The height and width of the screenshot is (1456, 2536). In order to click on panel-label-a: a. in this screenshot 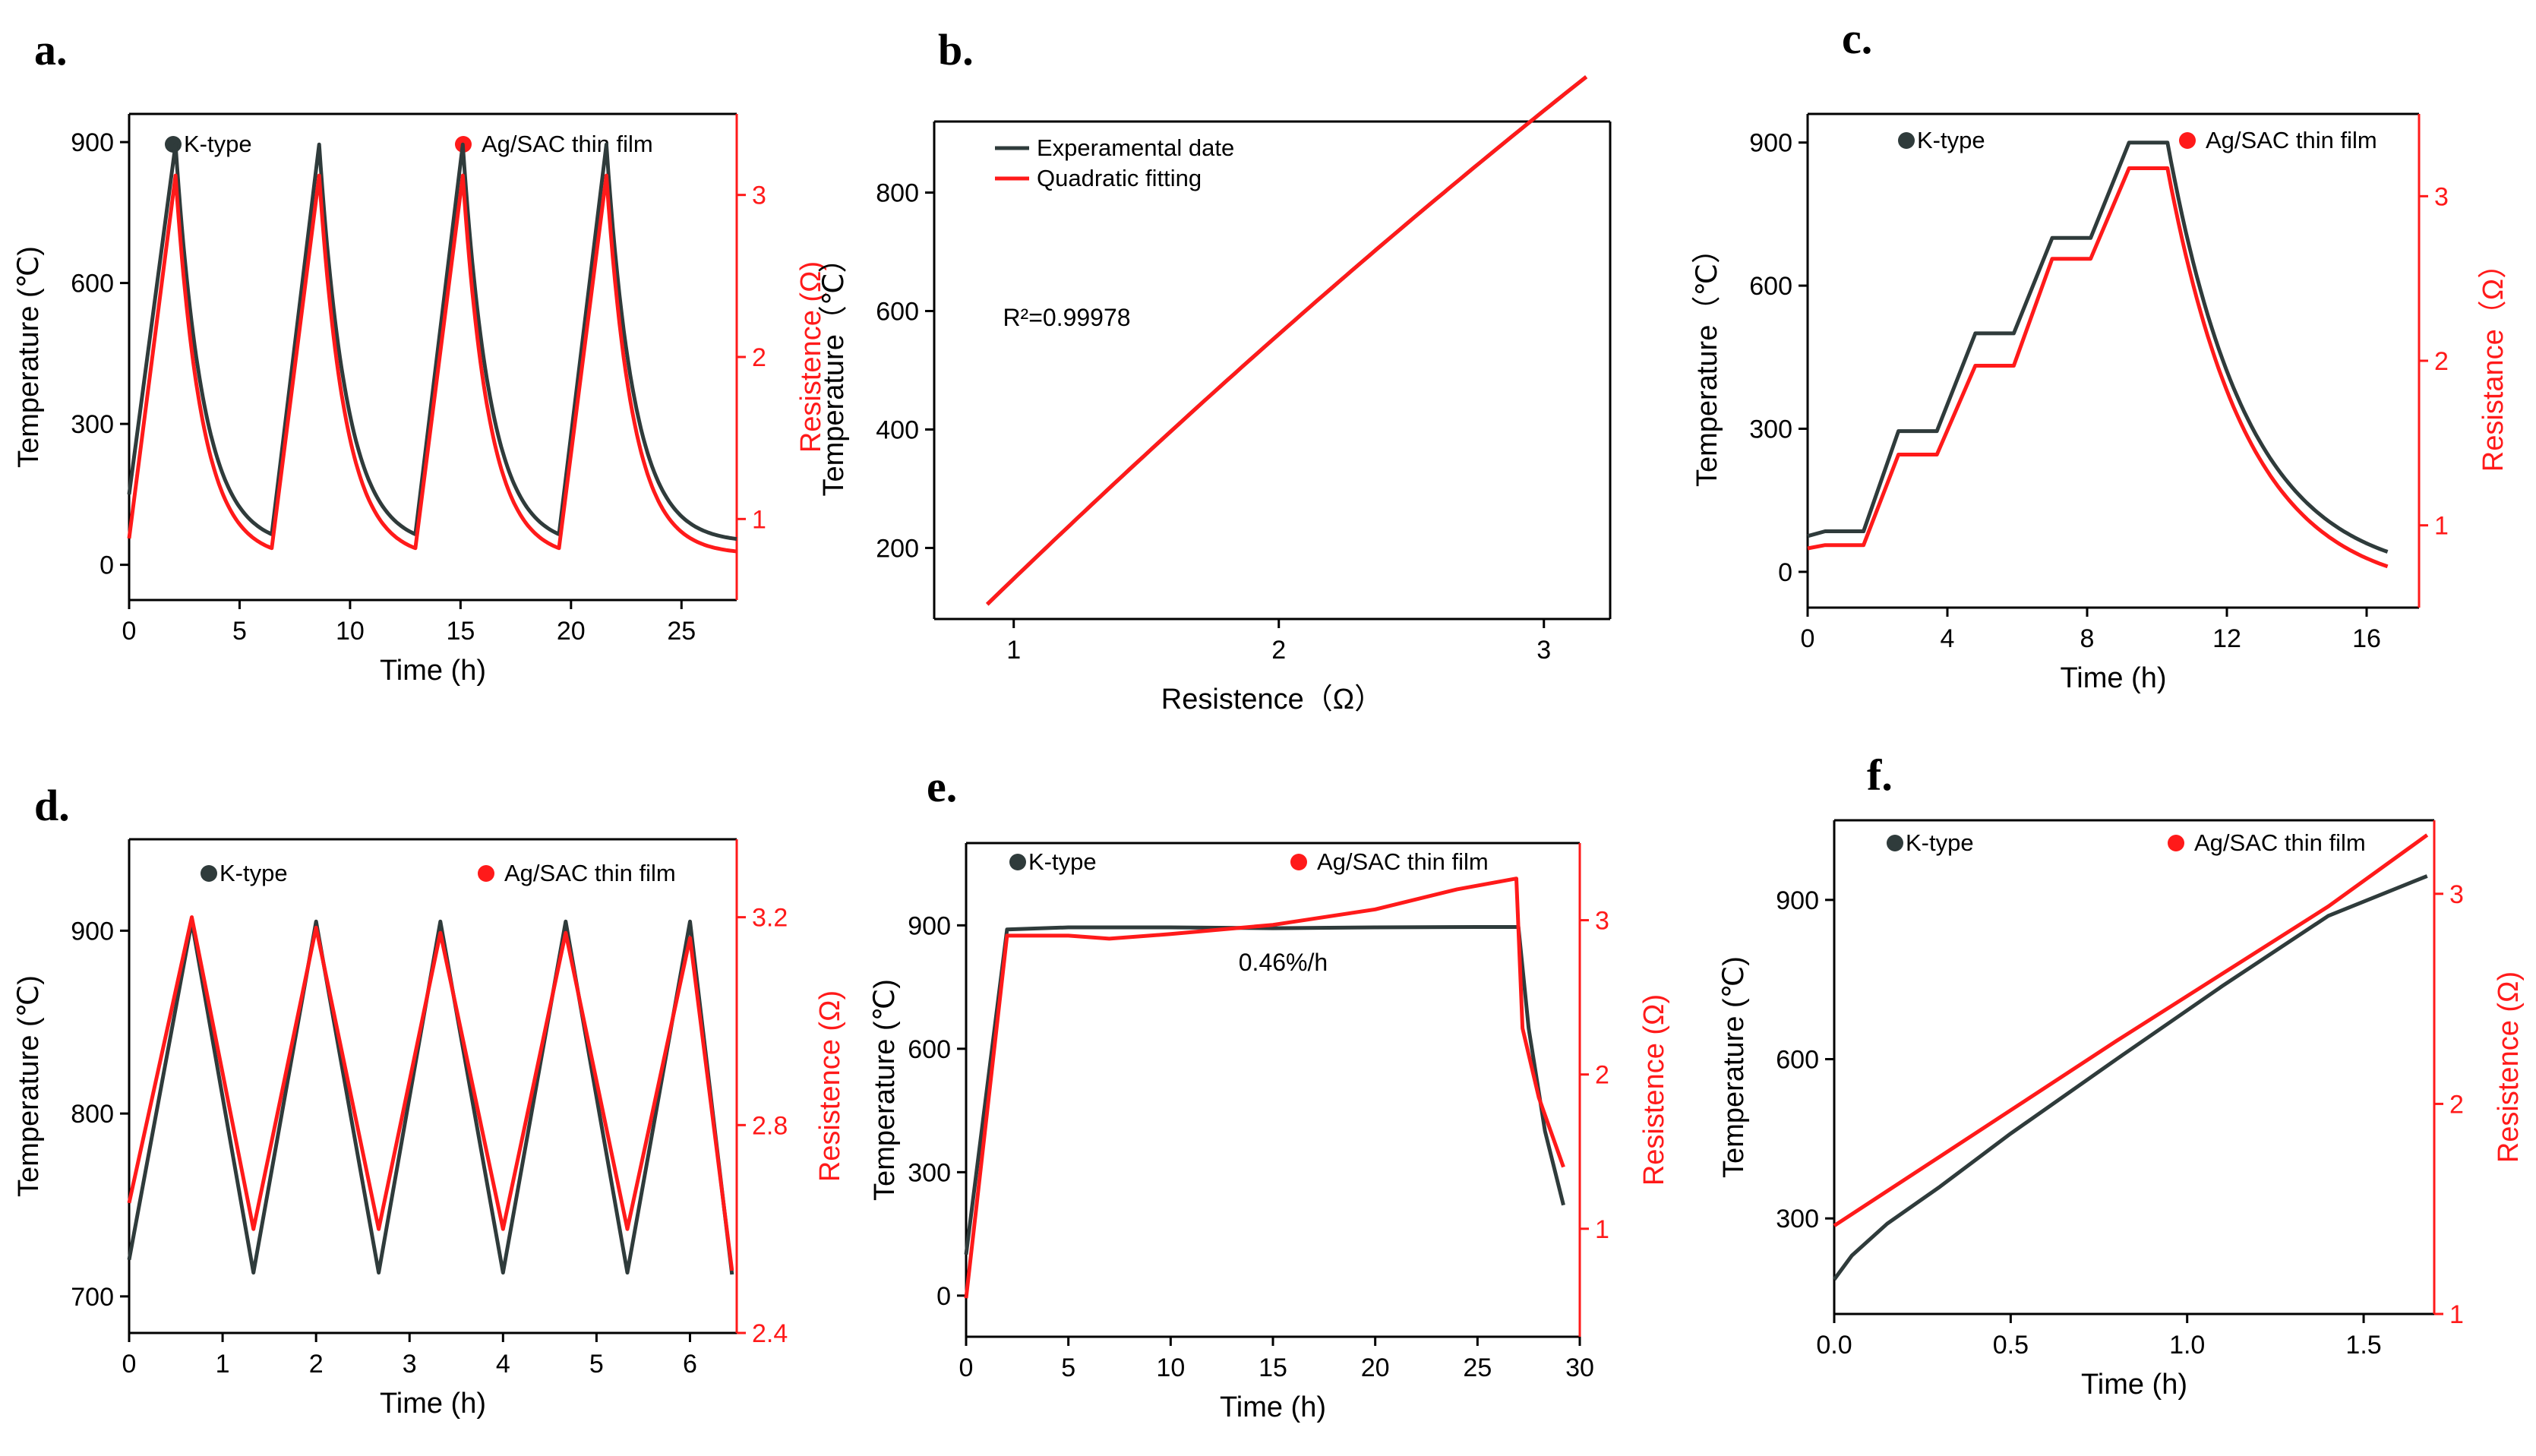, I will do `click(51, 49)`.